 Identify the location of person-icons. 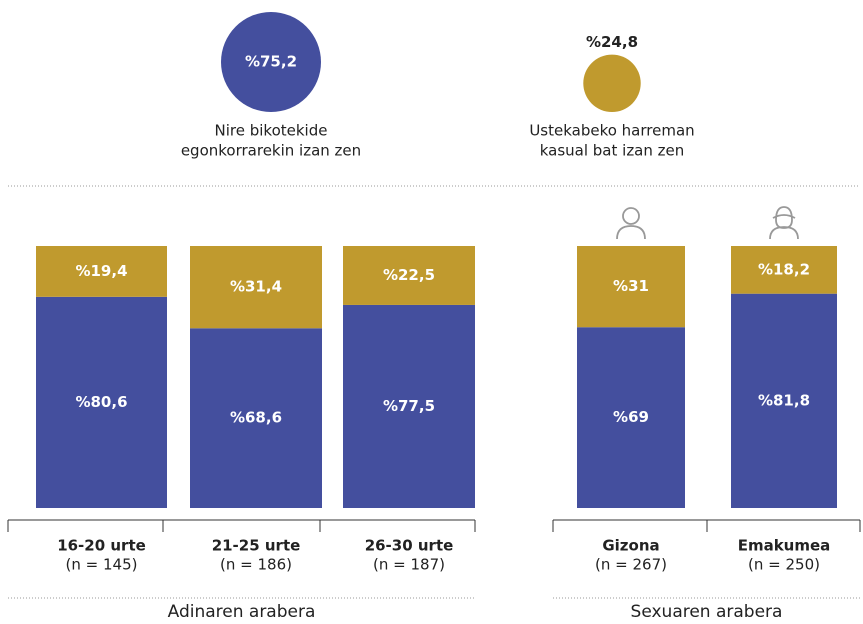
(707, 223).